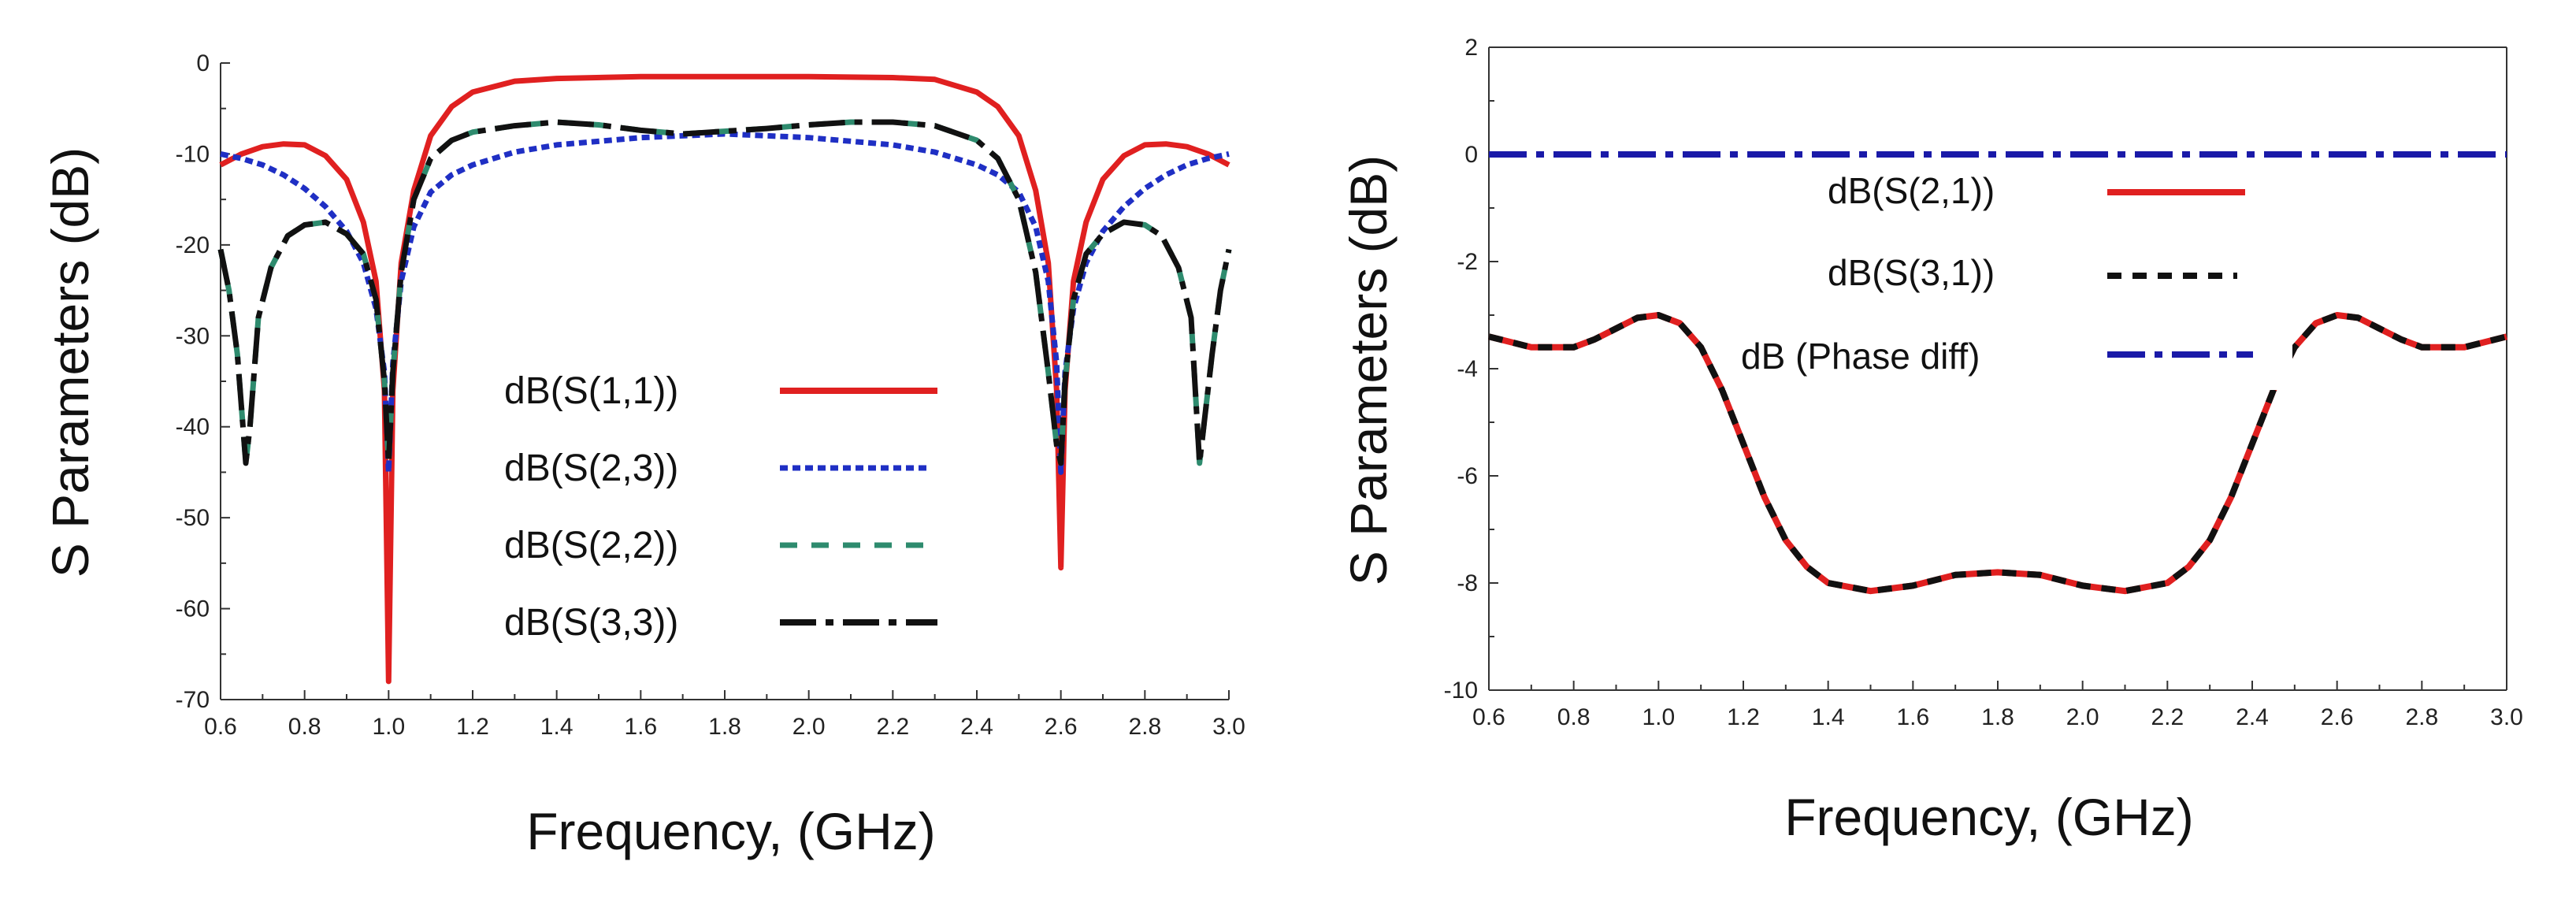  What do you see at coordinates (1467, 262) in the screenshot?
I see `right-y-tick-label: -2` at bounding box center [1467, 262].